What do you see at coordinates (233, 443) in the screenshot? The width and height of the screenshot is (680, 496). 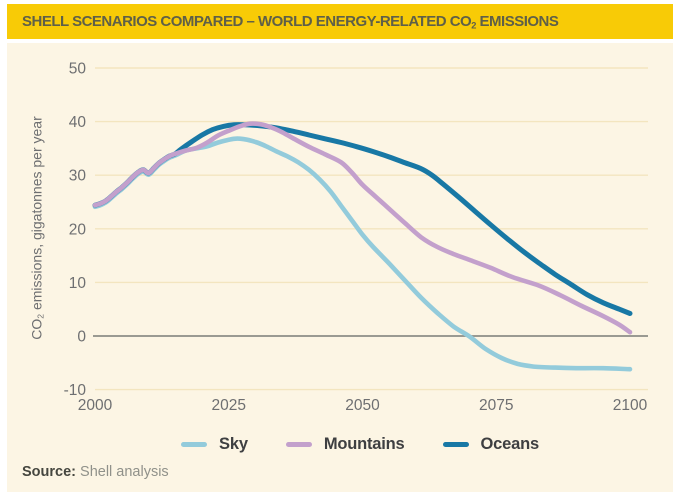 I see `legend-label-sky: Sky` at bounding box center [233, 443].